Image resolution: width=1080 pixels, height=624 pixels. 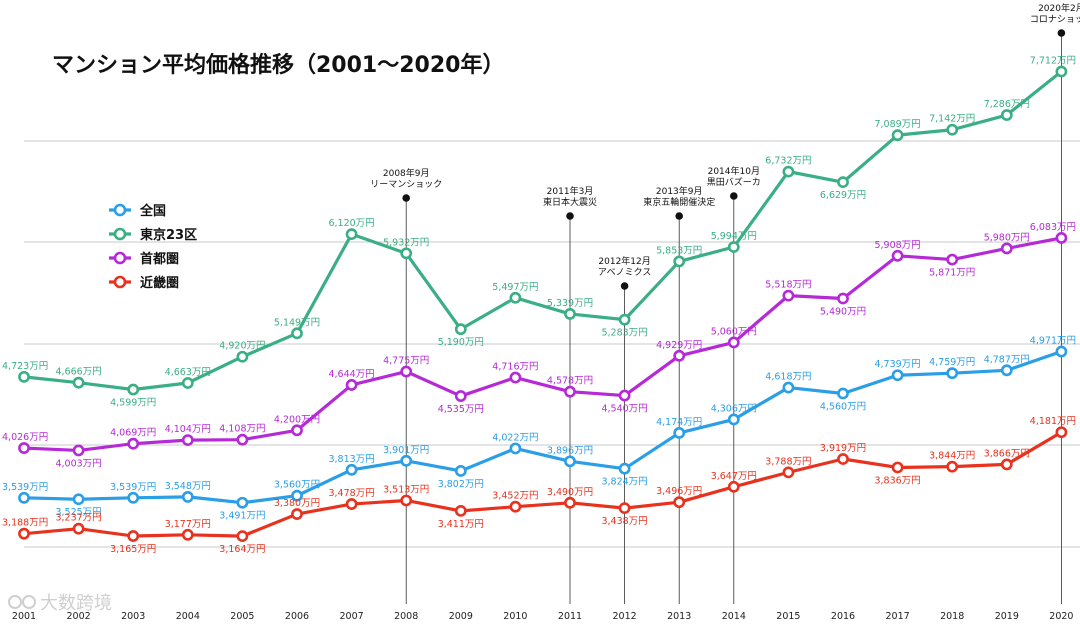 What do you see at coordinates (133, 549) in the screenshot?
I see `data-label: 3,165万円` at bounding box center [133, 549].